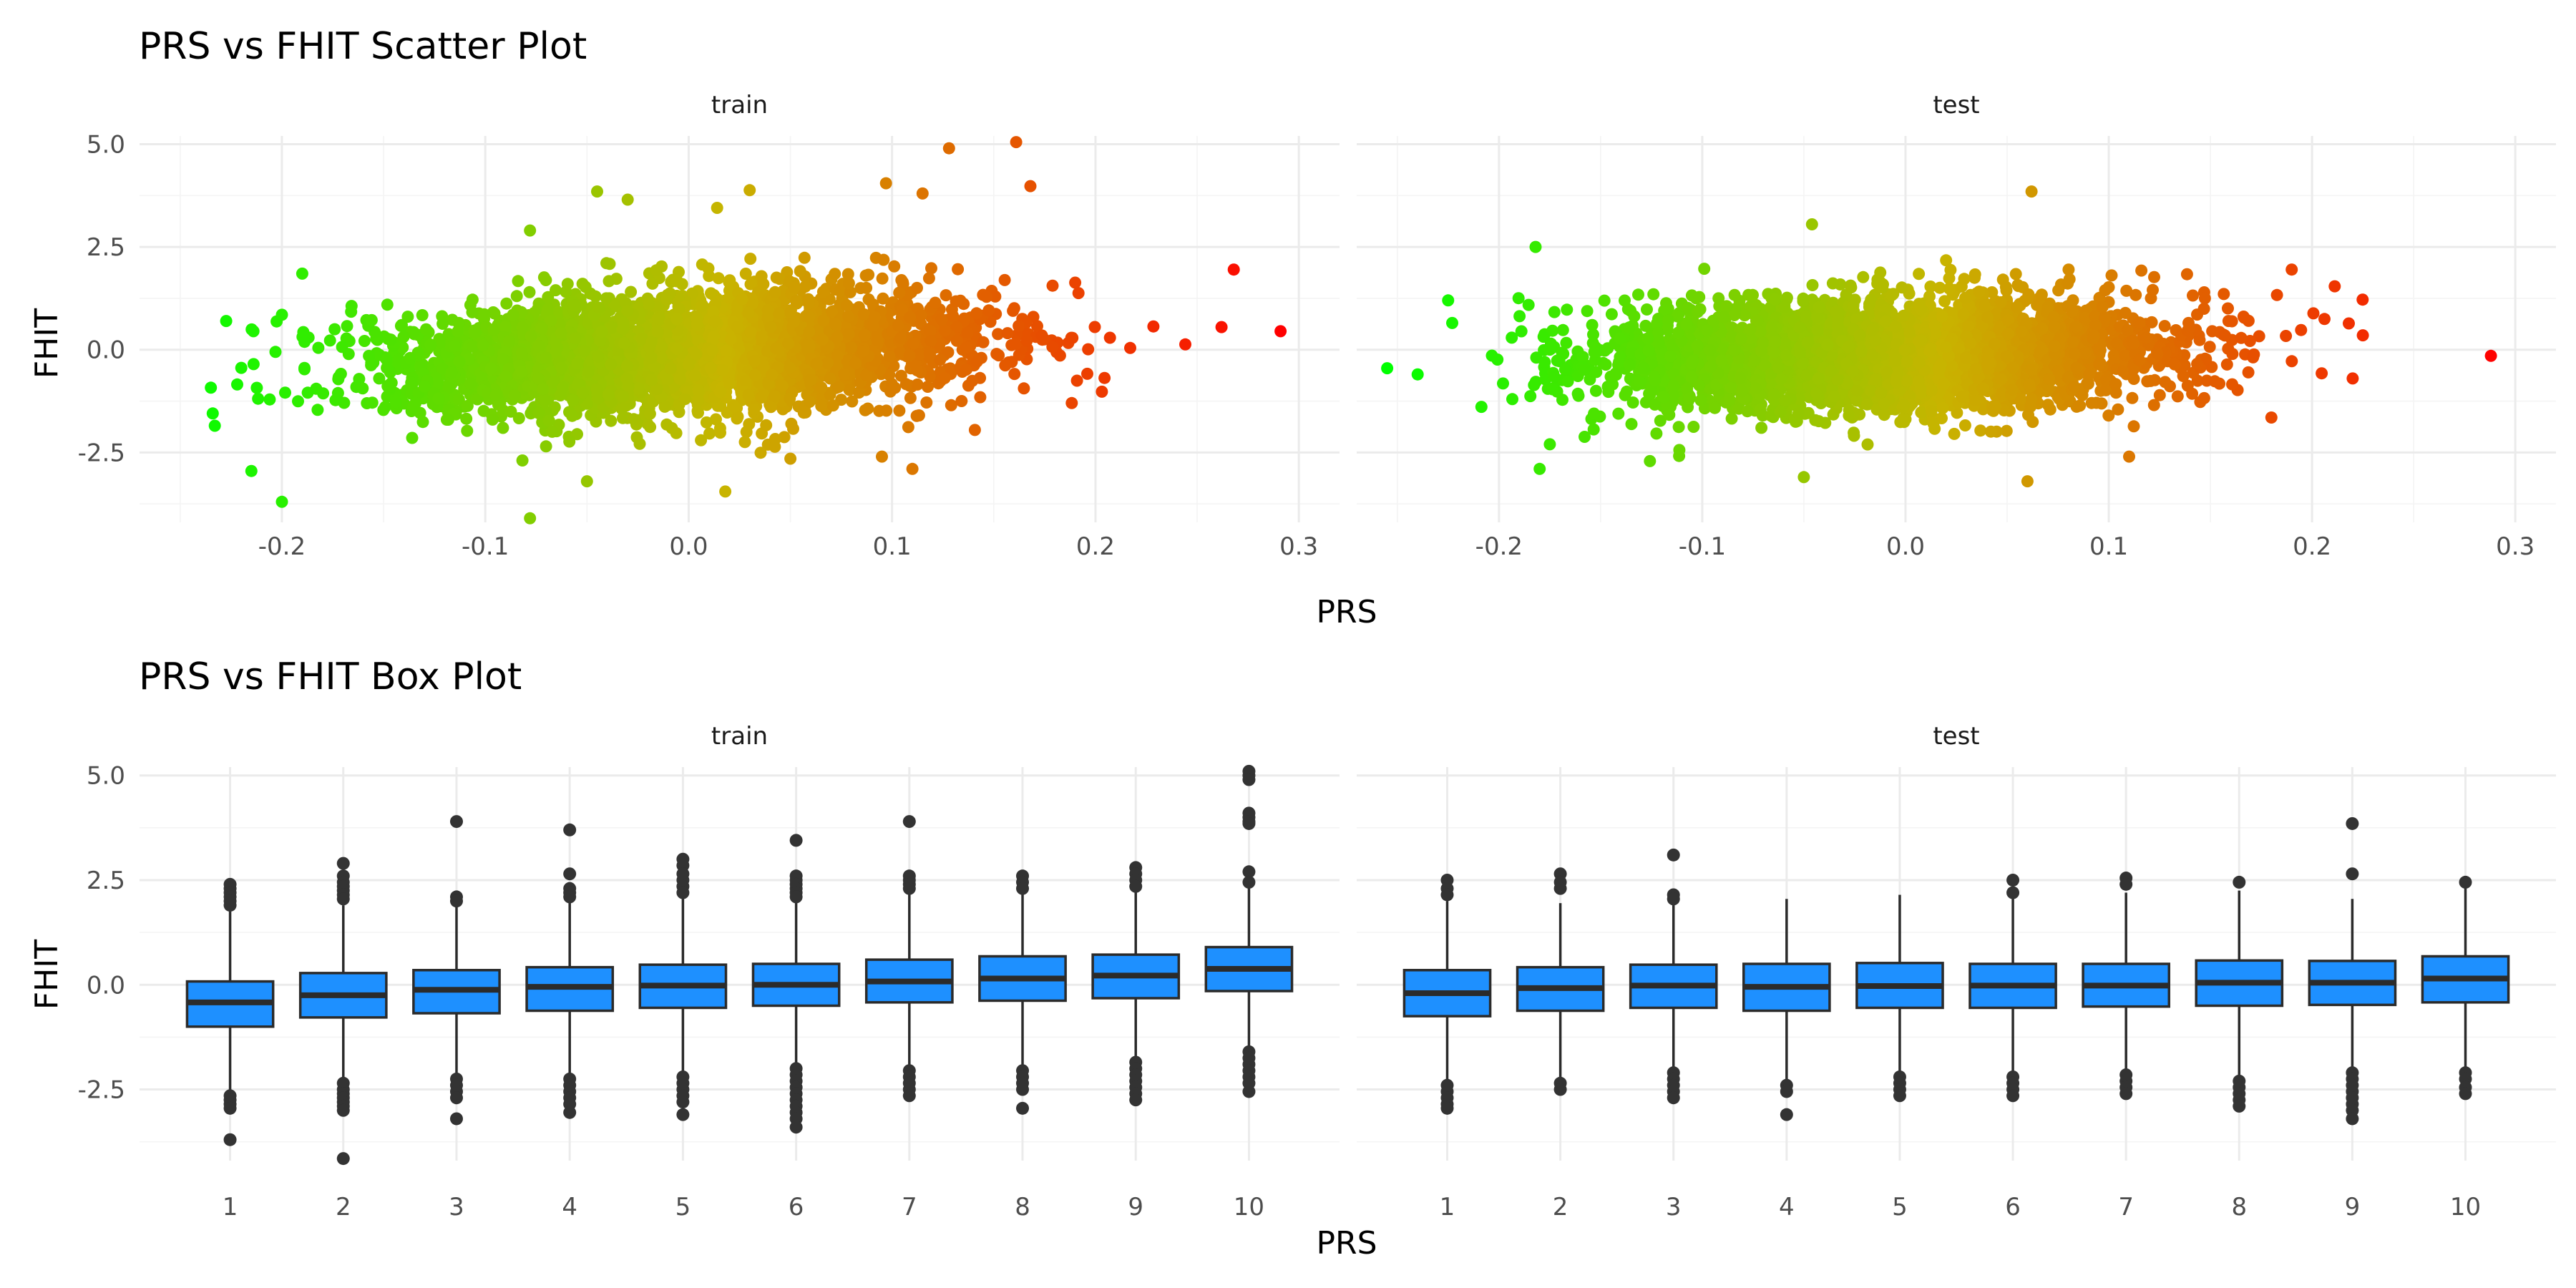 The image size is (2576, 1288). What do you see at coordinates (106, 247) in the screenshot?
I see `y-tick-label: 2.5` at bounding box center [106, 247].